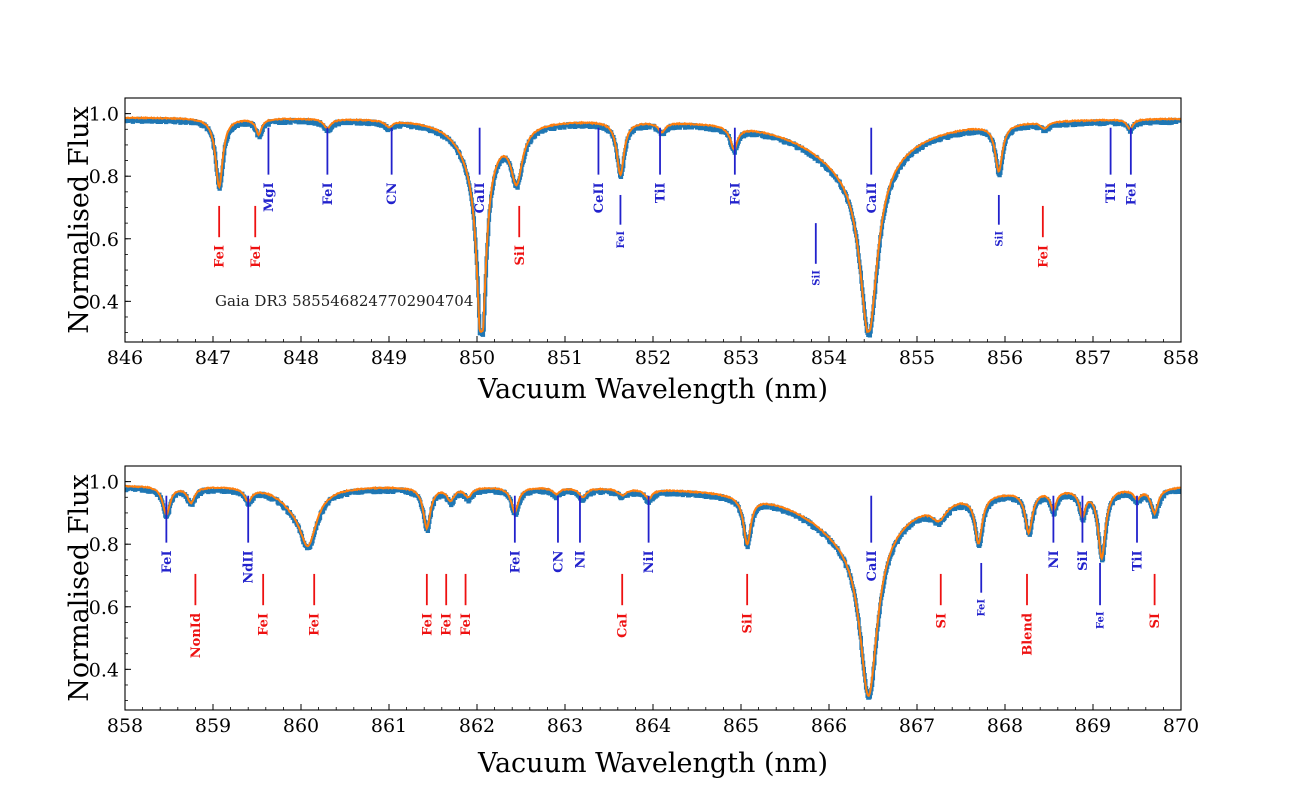 This screenshot has width=1316, height=800. I want to click on x-tick-label: 851, so click(565, 358).